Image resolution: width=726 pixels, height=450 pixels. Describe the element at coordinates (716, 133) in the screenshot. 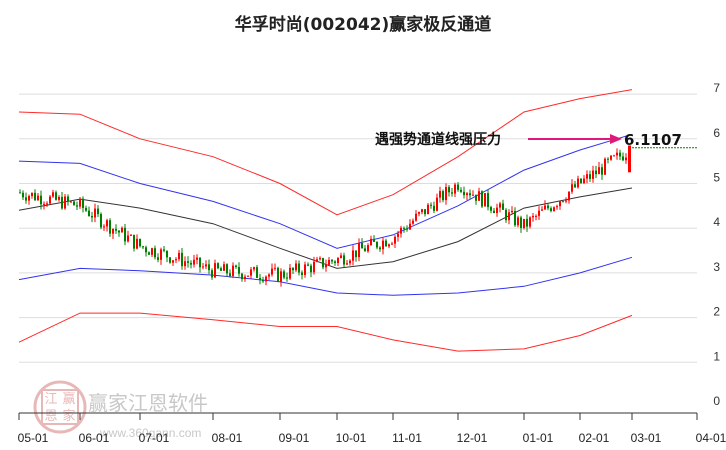

I see `y-tick-label: 6` at that location.